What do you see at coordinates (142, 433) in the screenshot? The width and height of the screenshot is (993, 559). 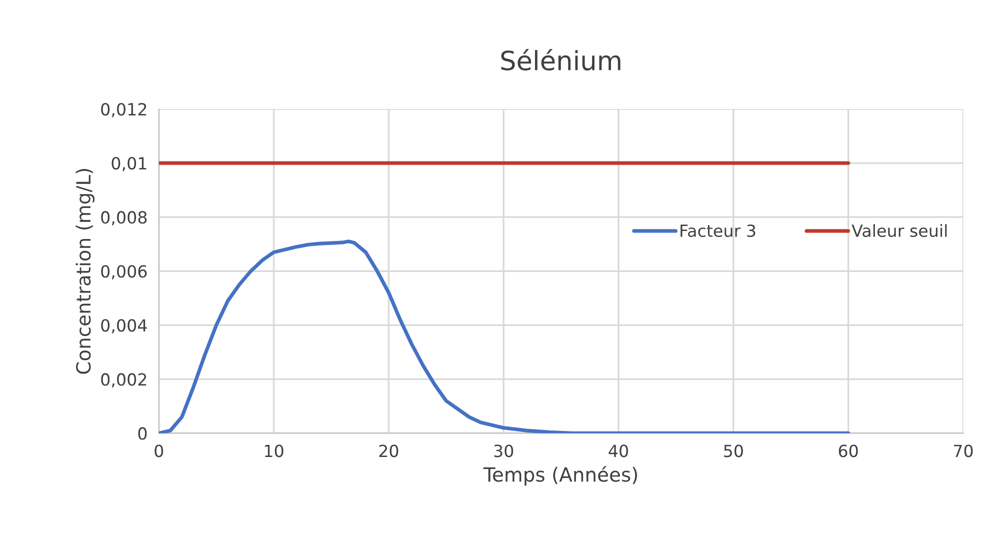 I see `y-tick-label: 0` at bounding box center [142, 433].